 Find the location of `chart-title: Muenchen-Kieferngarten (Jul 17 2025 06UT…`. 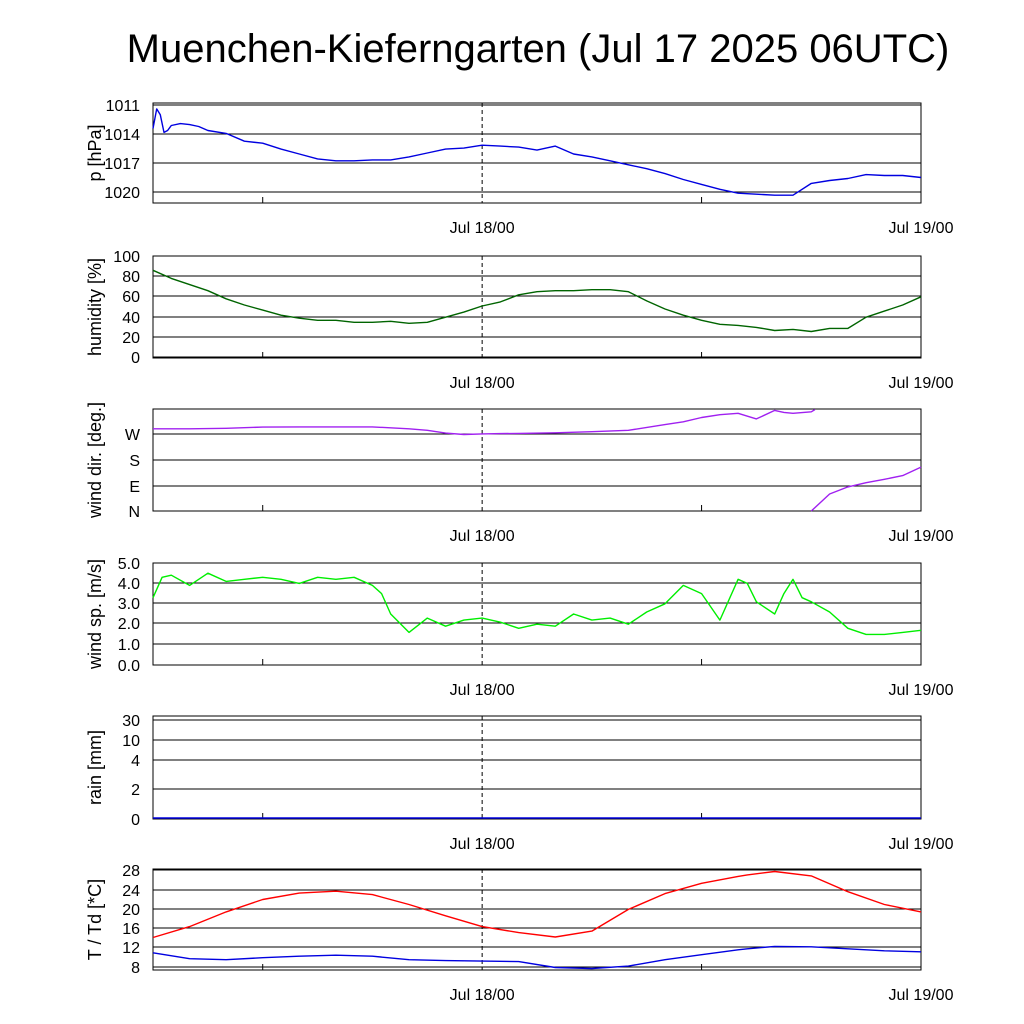

chart-title: Muenchen-Kieferngarten (Jul 17 2025 06UT… is located at coordinates (538, 49).